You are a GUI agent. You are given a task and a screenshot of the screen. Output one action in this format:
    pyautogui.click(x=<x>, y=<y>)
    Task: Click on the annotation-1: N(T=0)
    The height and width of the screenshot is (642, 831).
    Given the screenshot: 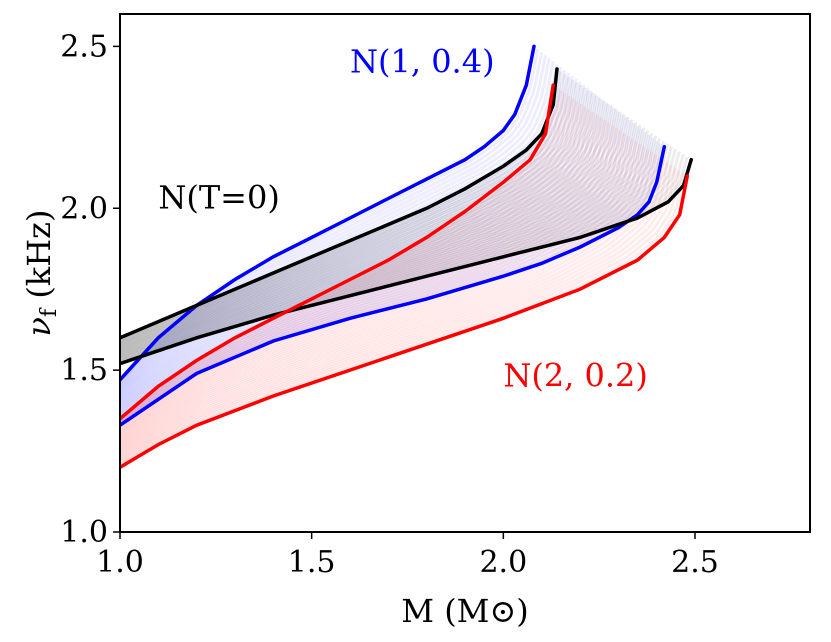 What is the action you would take?
    pyautogui.click(x=218, y=197)
    